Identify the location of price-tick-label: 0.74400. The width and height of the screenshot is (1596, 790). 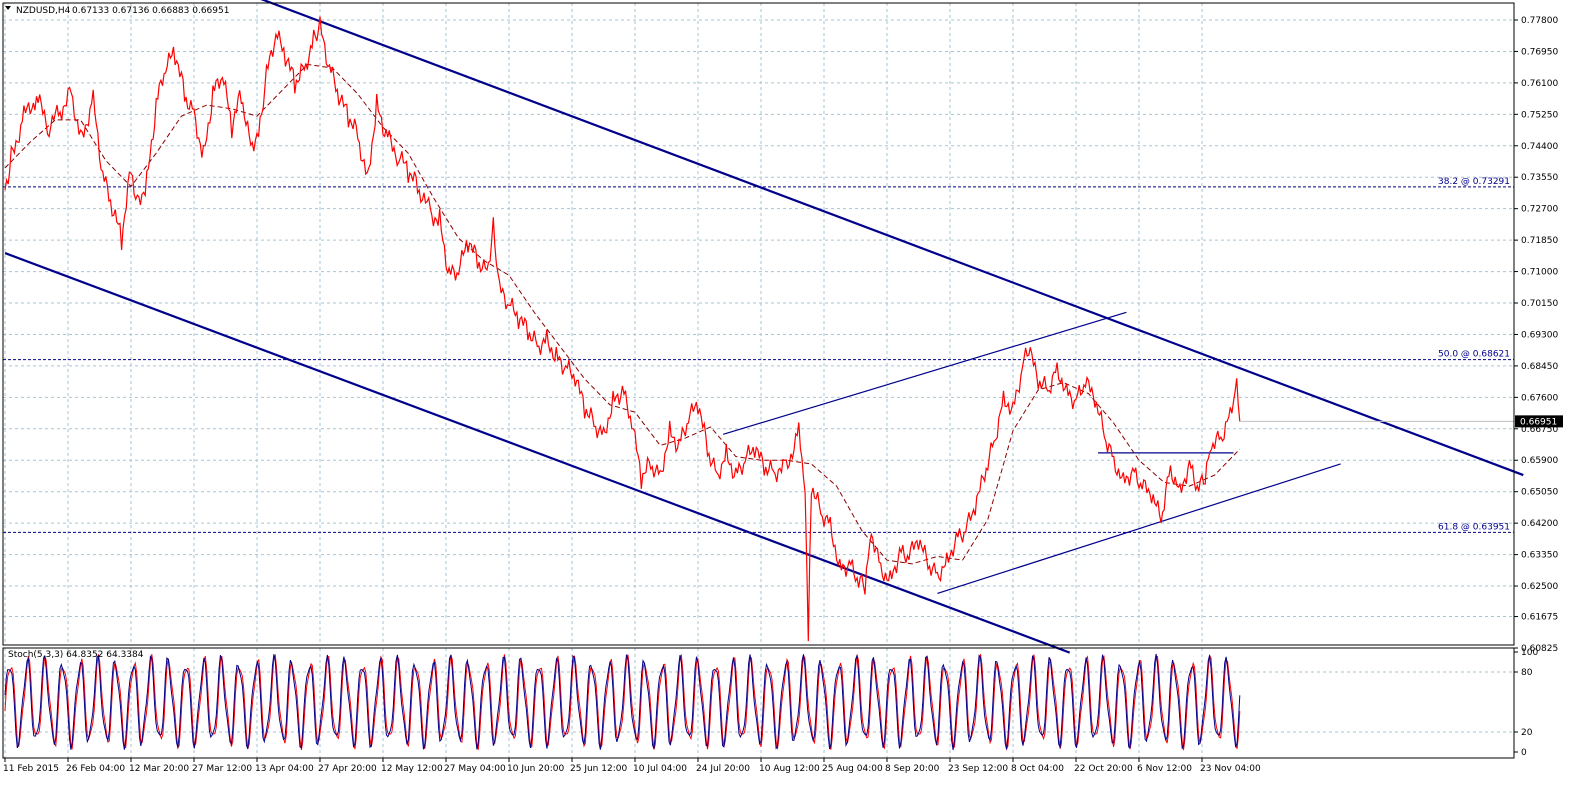
(1539, 147).